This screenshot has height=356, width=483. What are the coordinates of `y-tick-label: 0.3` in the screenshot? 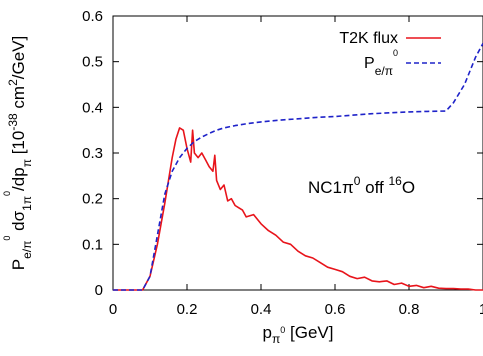 It's located at (92, 153).